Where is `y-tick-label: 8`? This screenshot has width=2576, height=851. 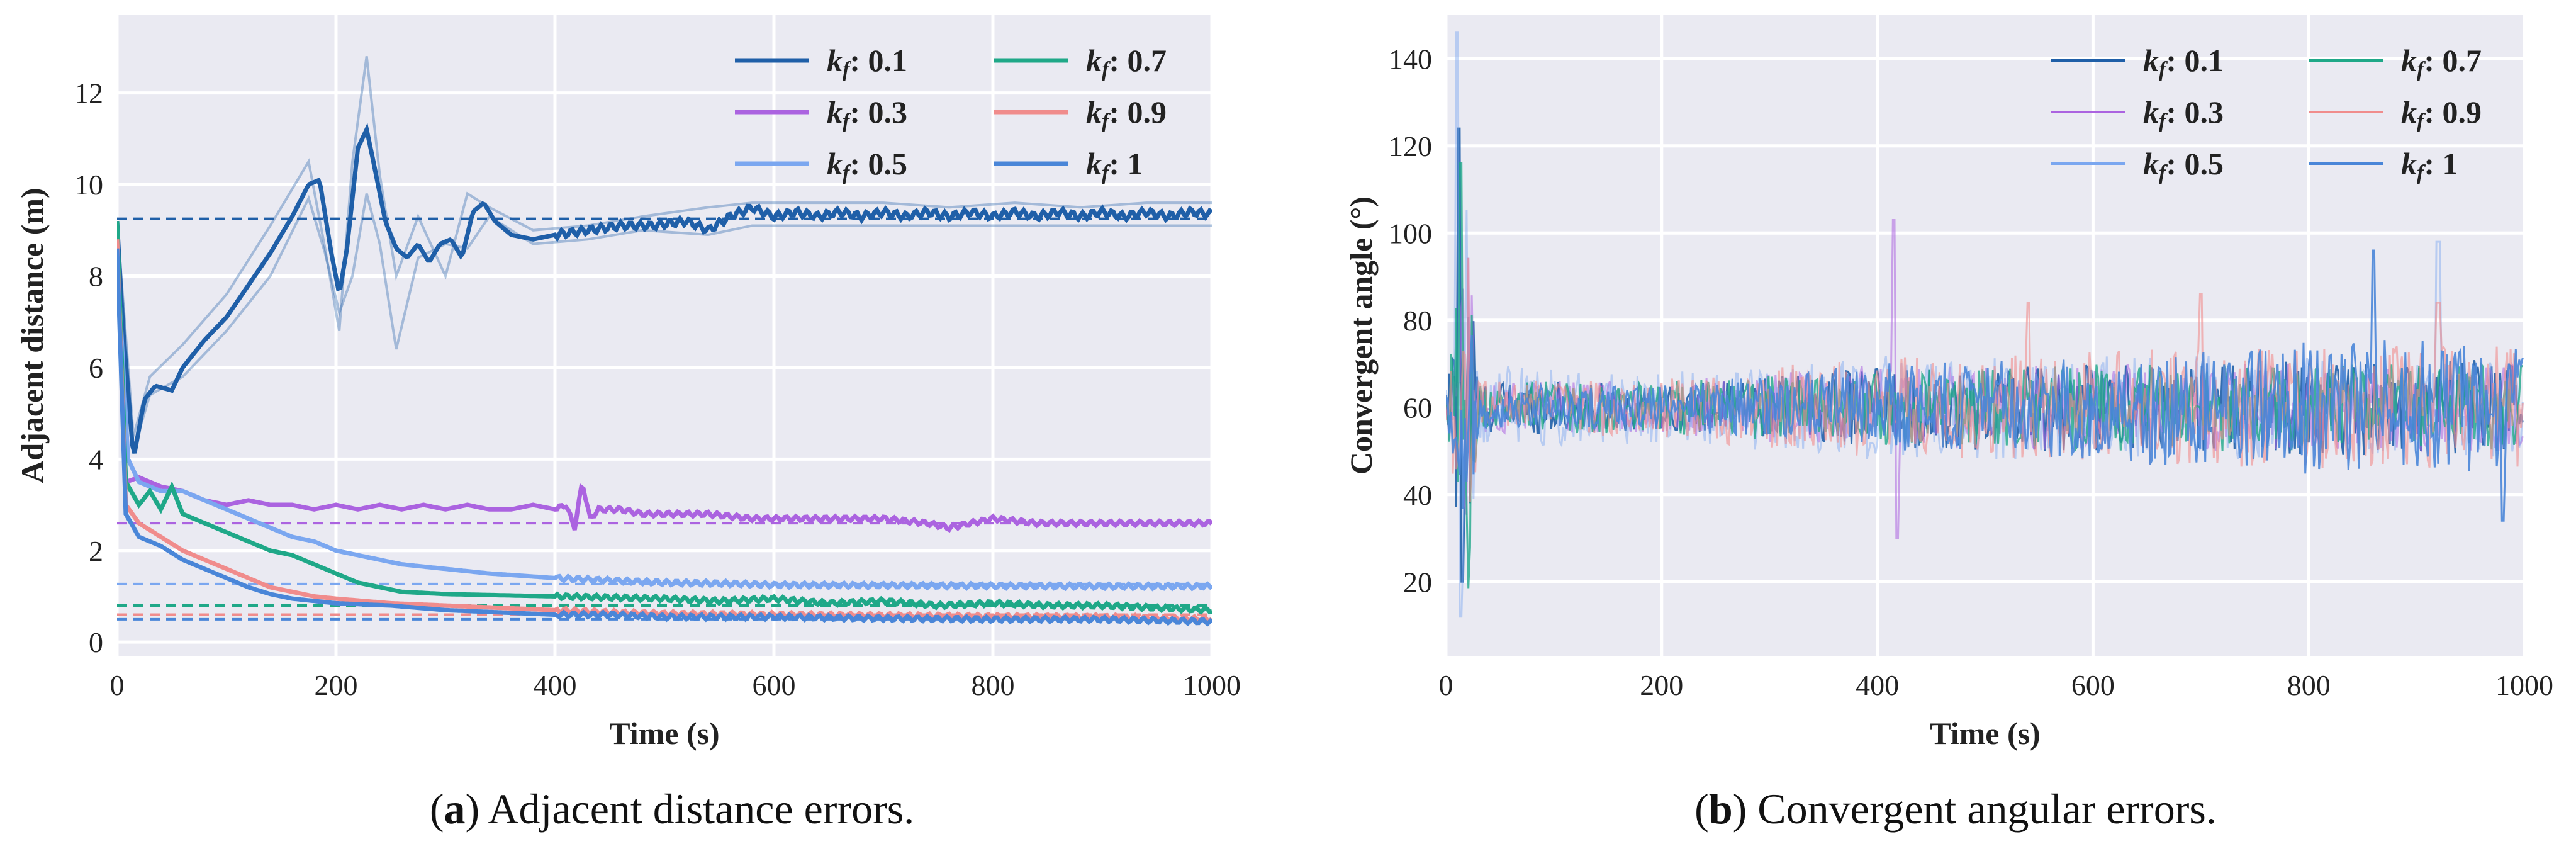
y-tick-label: 8 is located at coordinates (96, 276).